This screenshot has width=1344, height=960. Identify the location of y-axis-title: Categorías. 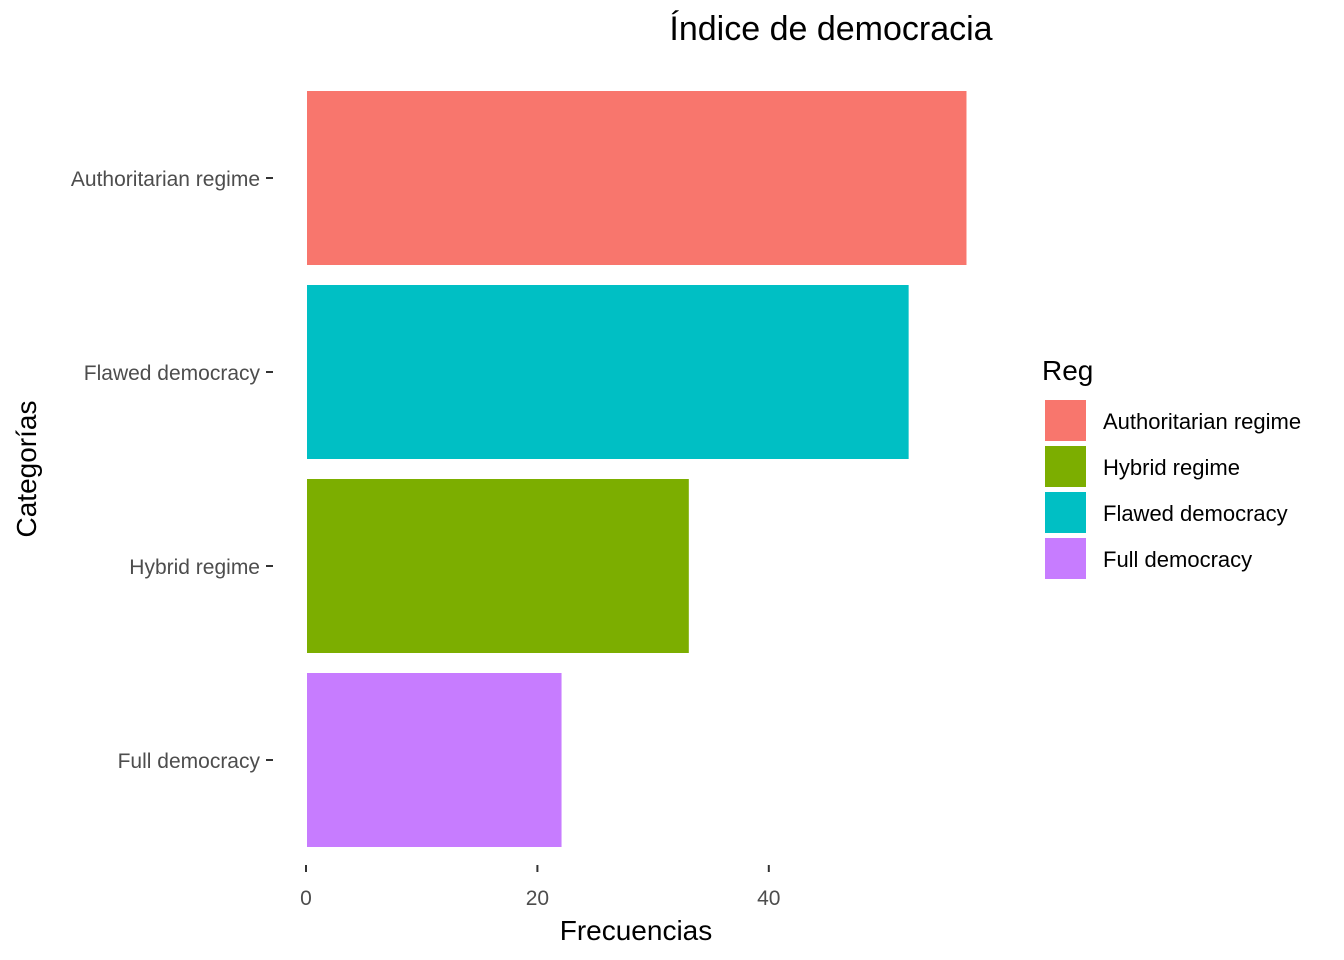
(26, 469).